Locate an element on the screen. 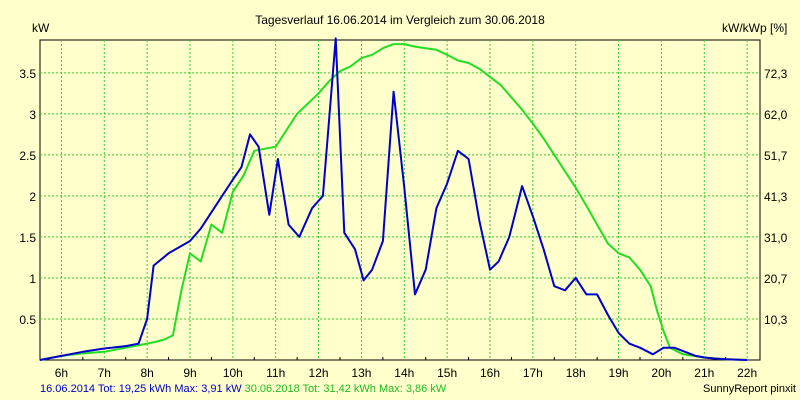 Image resolution: width=800 pixels, height=400 pixels. y-tick-label-left: 1 is located at coordinates (32, 279).